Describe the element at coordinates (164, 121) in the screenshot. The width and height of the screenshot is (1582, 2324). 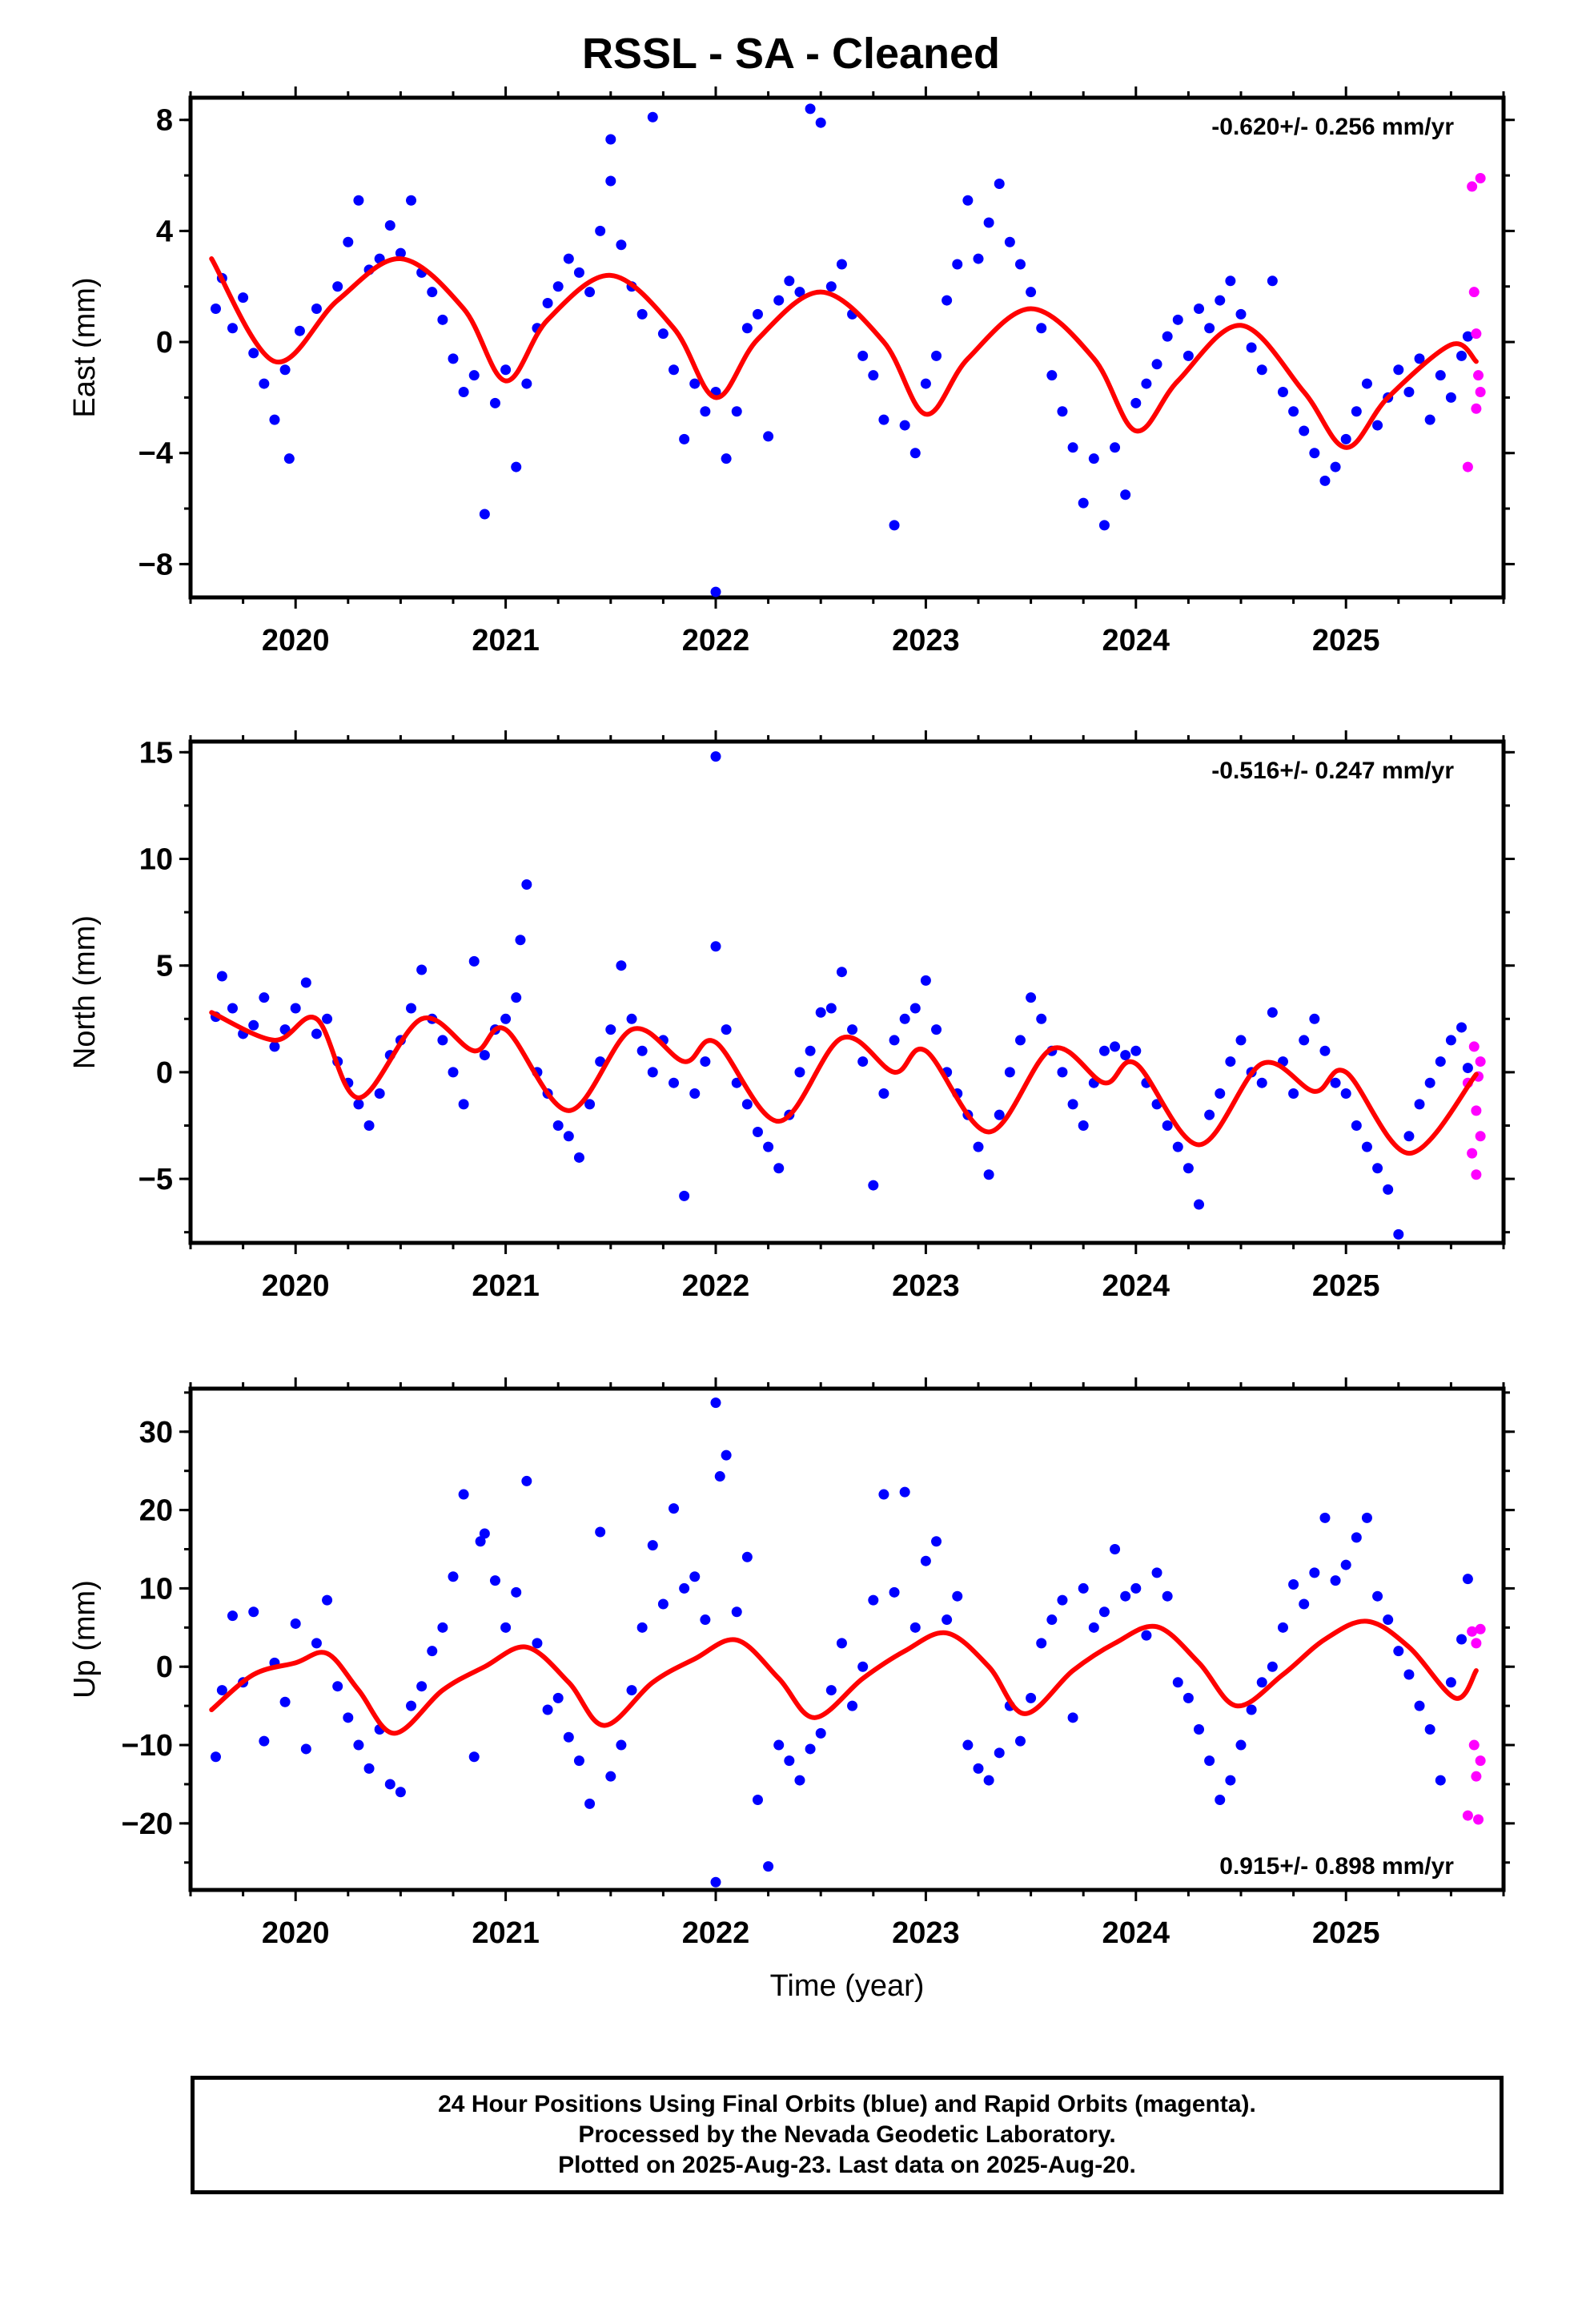
I see `y-tick-label: 8` at that location.